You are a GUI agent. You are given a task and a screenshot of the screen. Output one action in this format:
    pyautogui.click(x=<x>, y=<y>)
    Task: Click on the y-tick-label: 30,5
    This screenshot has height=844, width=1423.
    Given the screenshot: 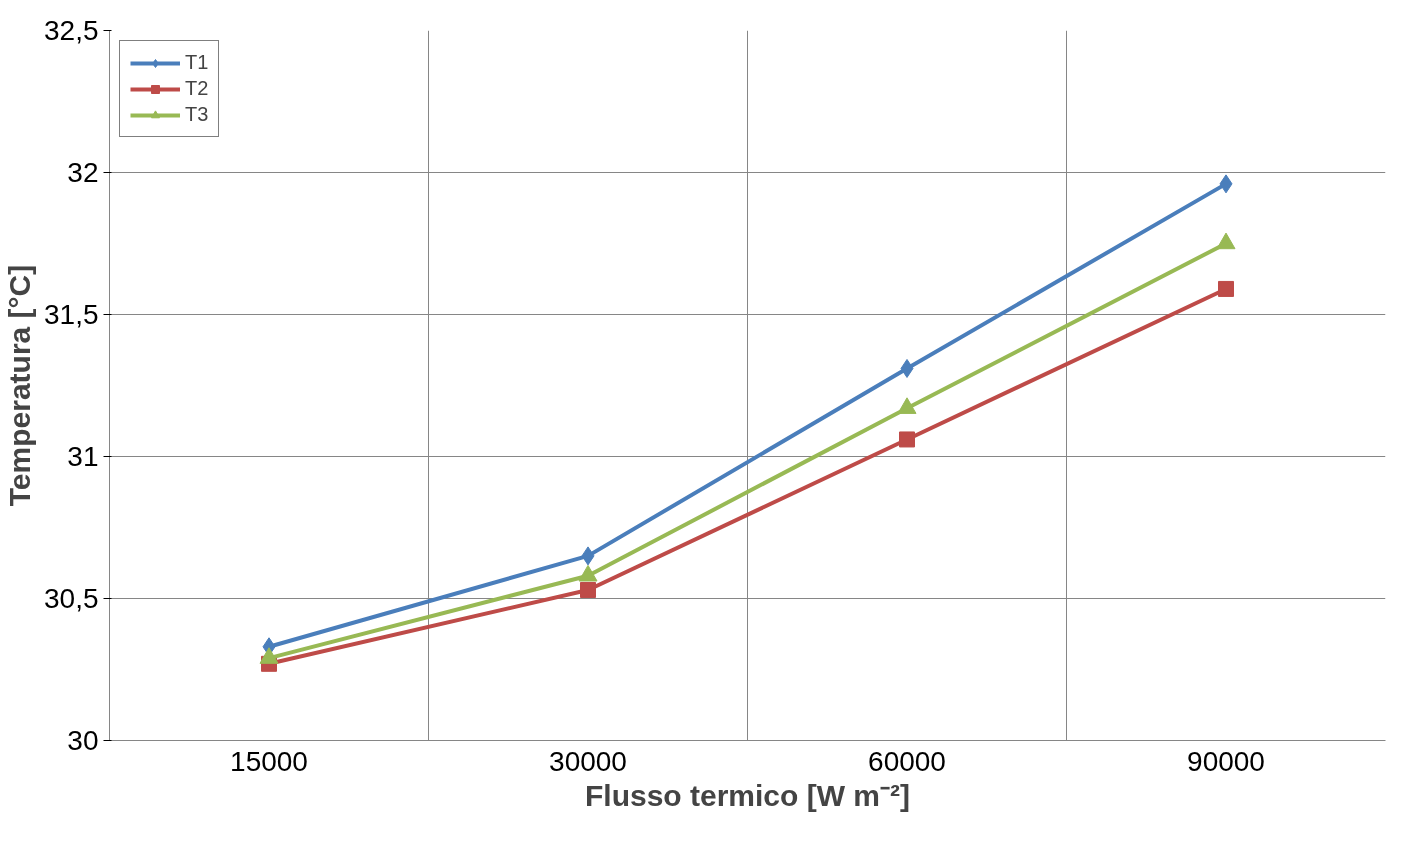 What is the action you would take?
    pyautogui.click(x=71, y=598)
    